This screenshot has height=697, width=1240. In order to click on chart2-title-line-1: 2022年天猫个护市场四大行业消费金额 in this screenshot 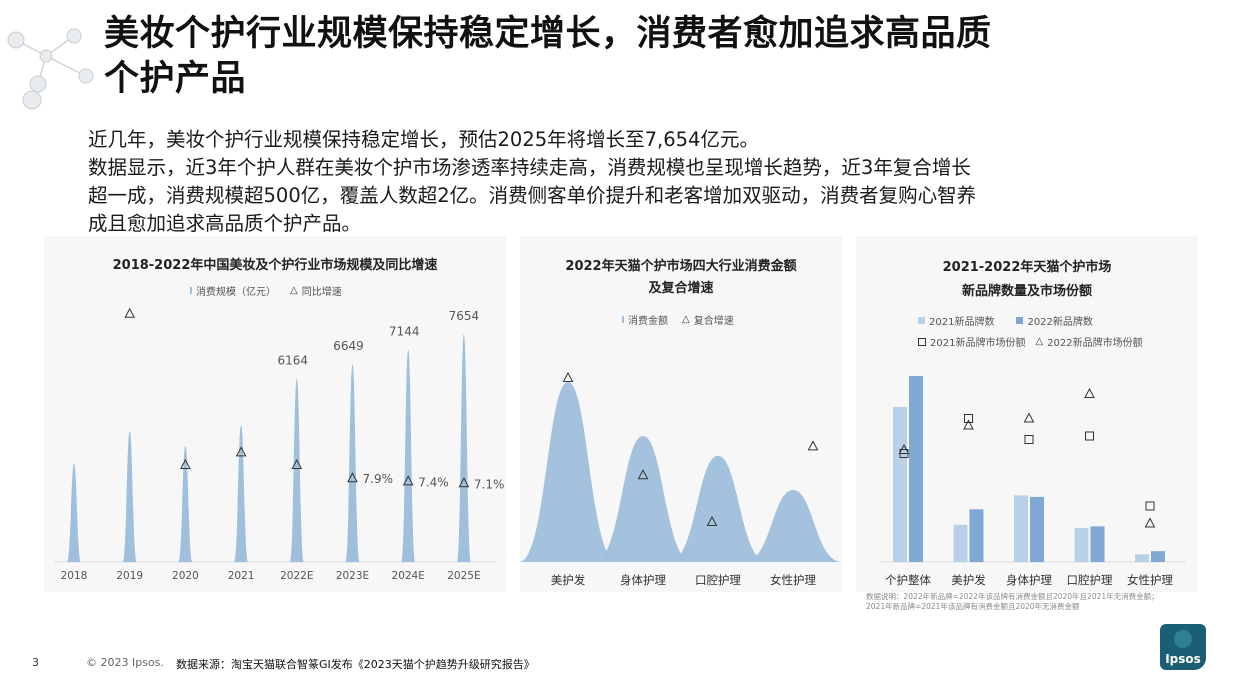, I will do `click(681, 266)`.